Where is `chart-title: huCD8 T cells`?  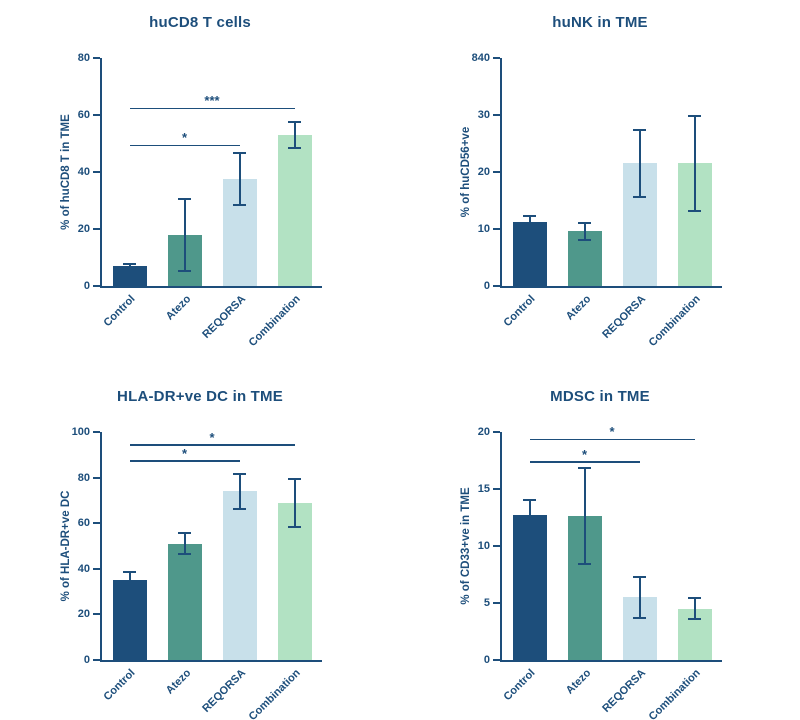
chart-title: huCD8 T cells is located at coordinates (200, 22).